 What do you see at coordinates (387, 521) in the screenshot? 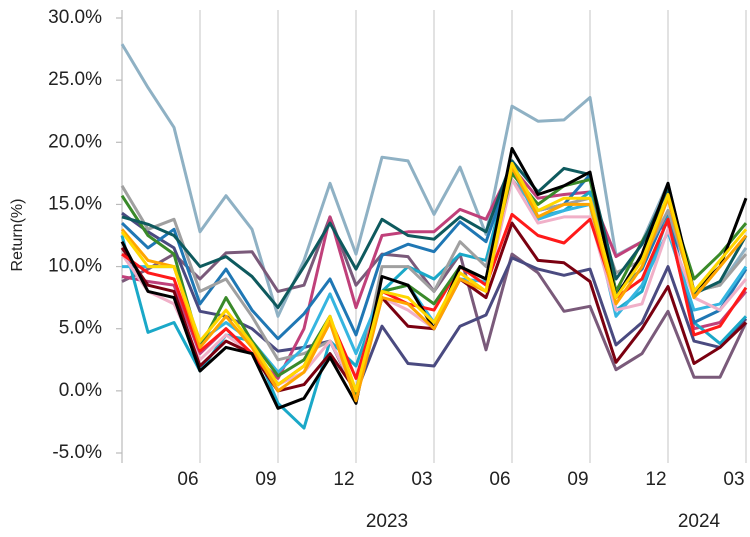
I see `x-year-label: 2023` at bounding box center [387, 521].